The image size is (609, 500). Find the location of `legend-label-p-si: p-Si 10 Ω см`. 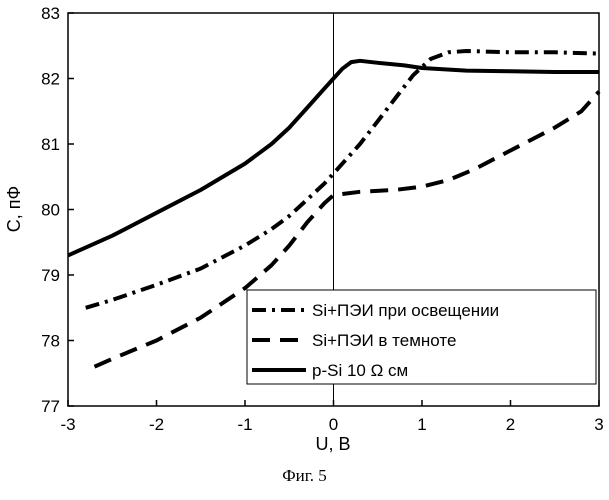

legend-label-p-si: p-Si 10 Ω см is located at coordinates (360, 370).